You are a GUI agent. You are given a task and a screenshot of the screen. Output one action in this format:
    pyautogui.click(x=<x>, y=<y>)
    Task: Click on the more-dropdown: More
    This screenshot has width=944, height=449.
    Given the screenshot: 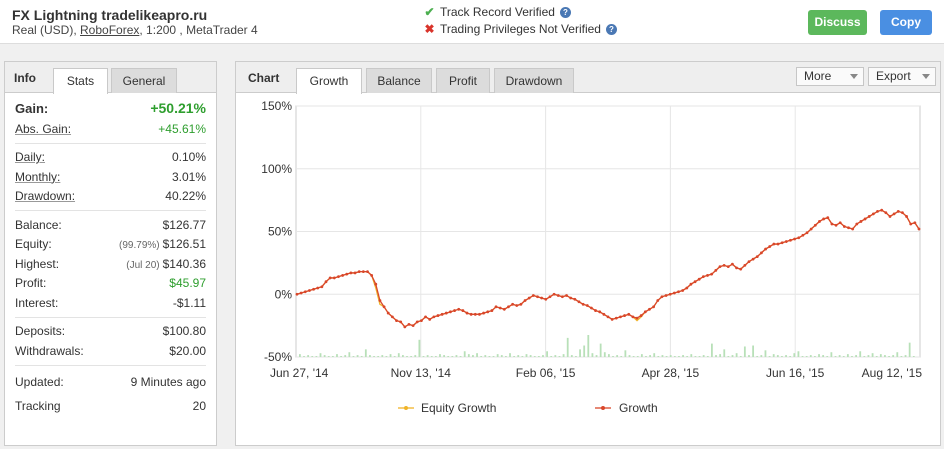 What is the action you would take?
    pyautogui.click(x=830, y=76)
    